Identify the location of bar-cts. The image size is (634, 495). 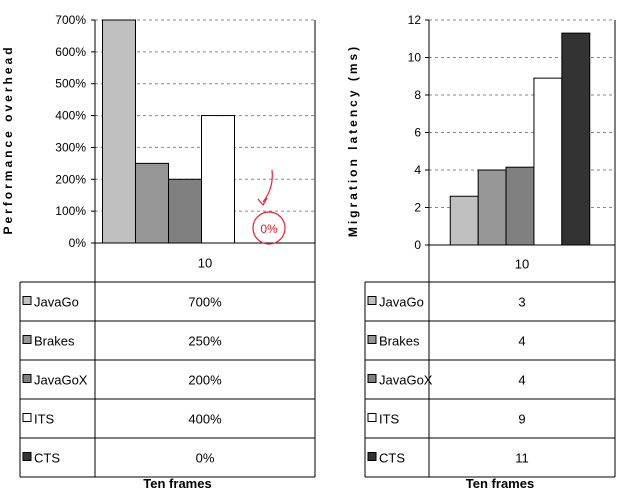
(576, 139).